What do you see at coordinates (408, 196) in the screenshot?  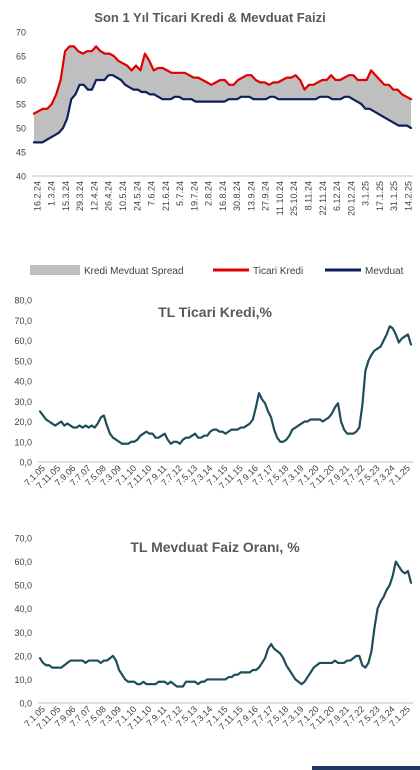 I see `x-tick-label: 14.2.25` at bounding box center [408, 196].